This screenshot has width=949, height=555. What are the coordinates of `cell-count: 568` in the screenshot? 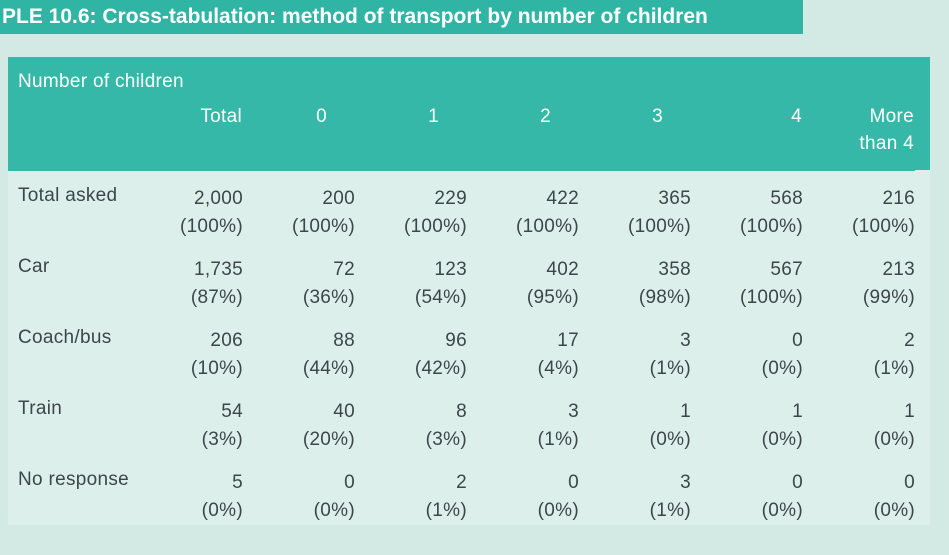 It's located at (786, 198).